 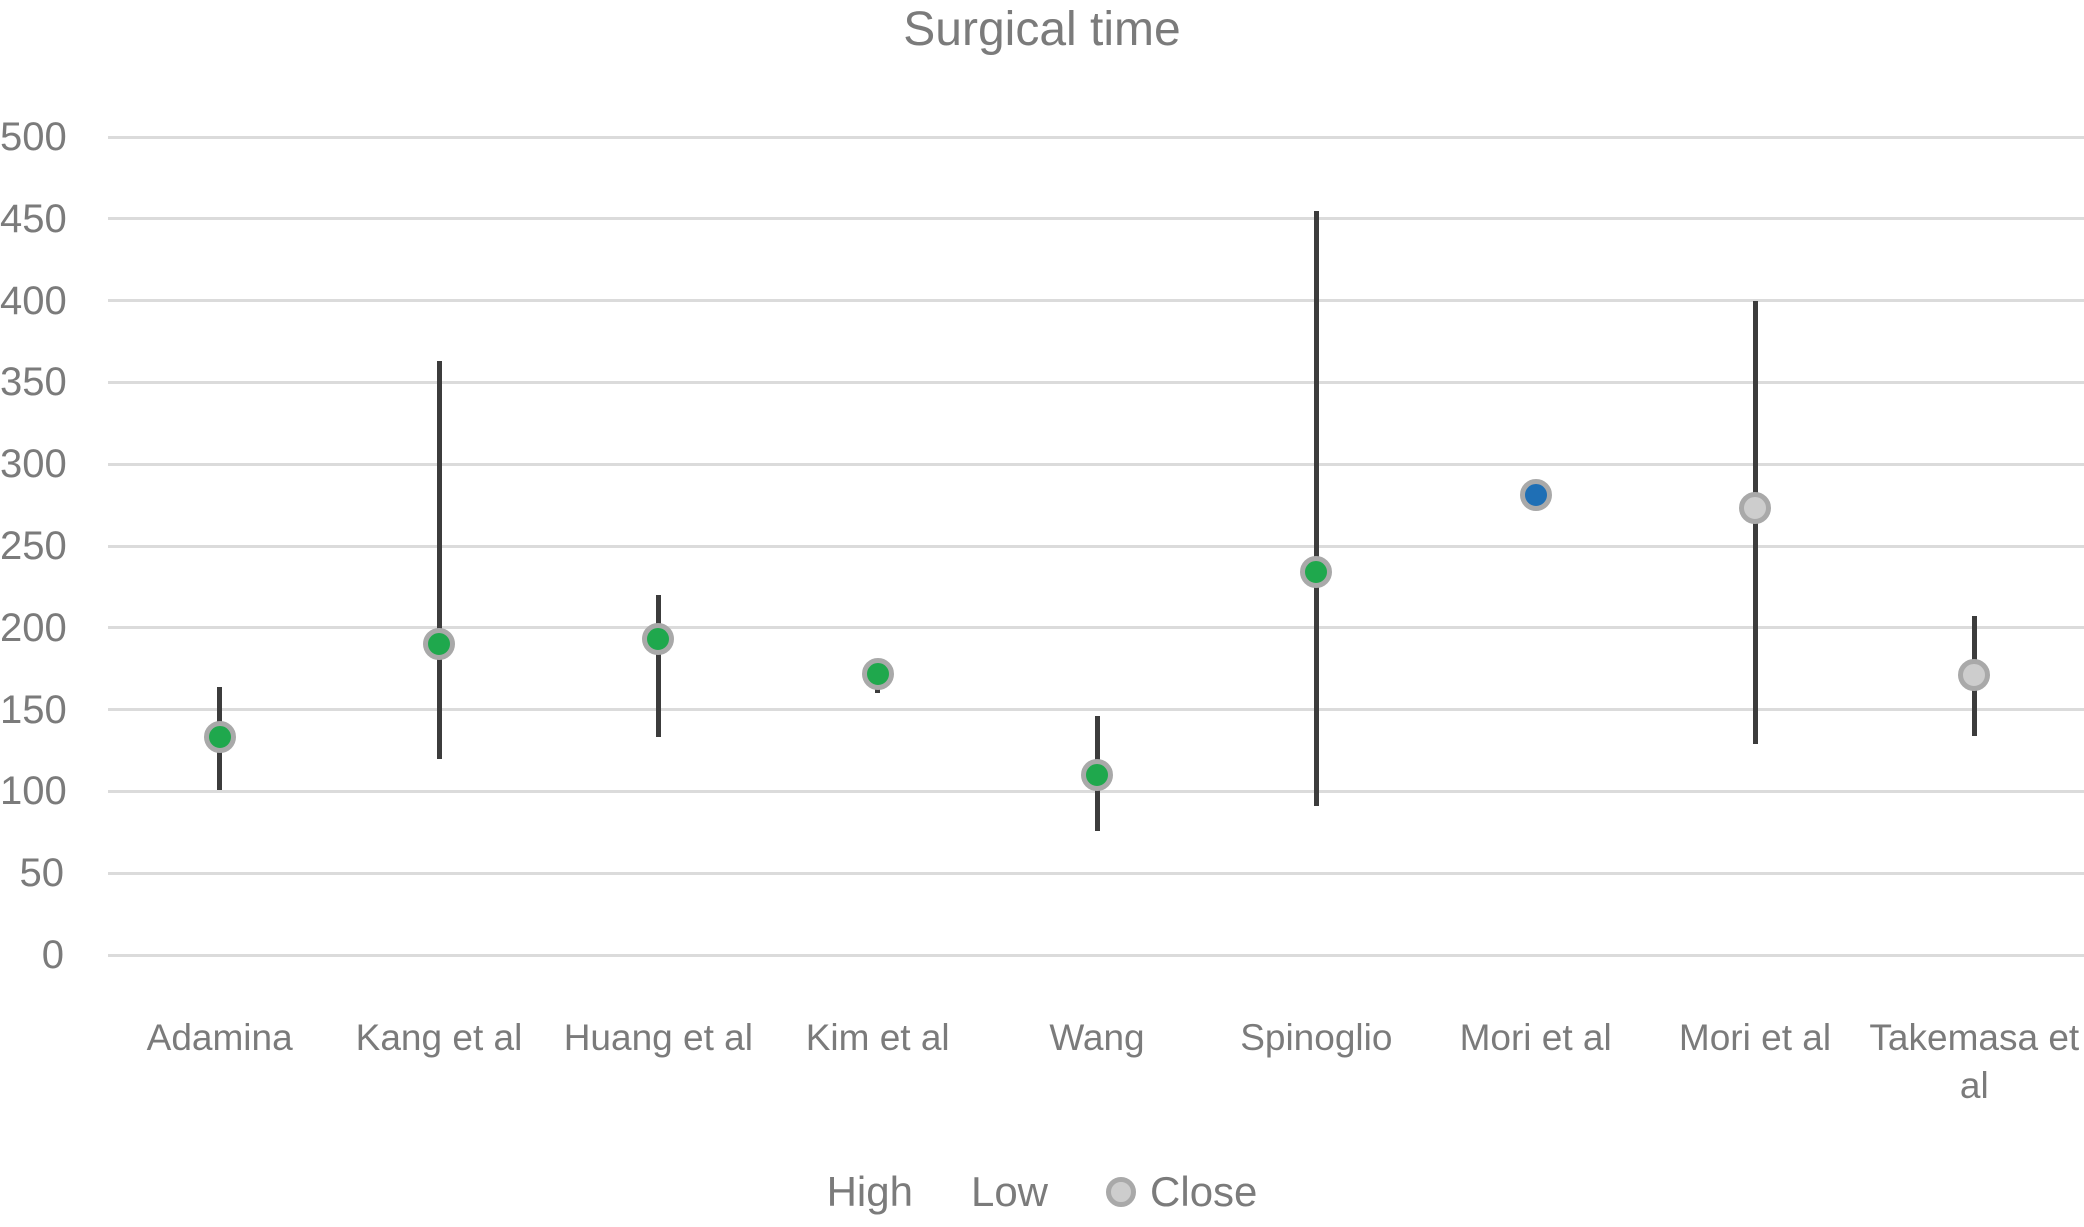 I want to click on close-marker-icon, so click(x=1121, y=1192).